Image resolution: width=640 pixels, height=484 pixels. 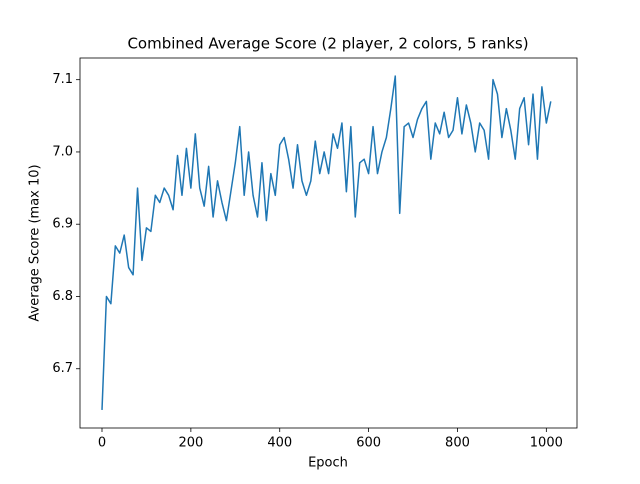 I want to click on y-tick-label: 7.1, so click(x=62, y=79).